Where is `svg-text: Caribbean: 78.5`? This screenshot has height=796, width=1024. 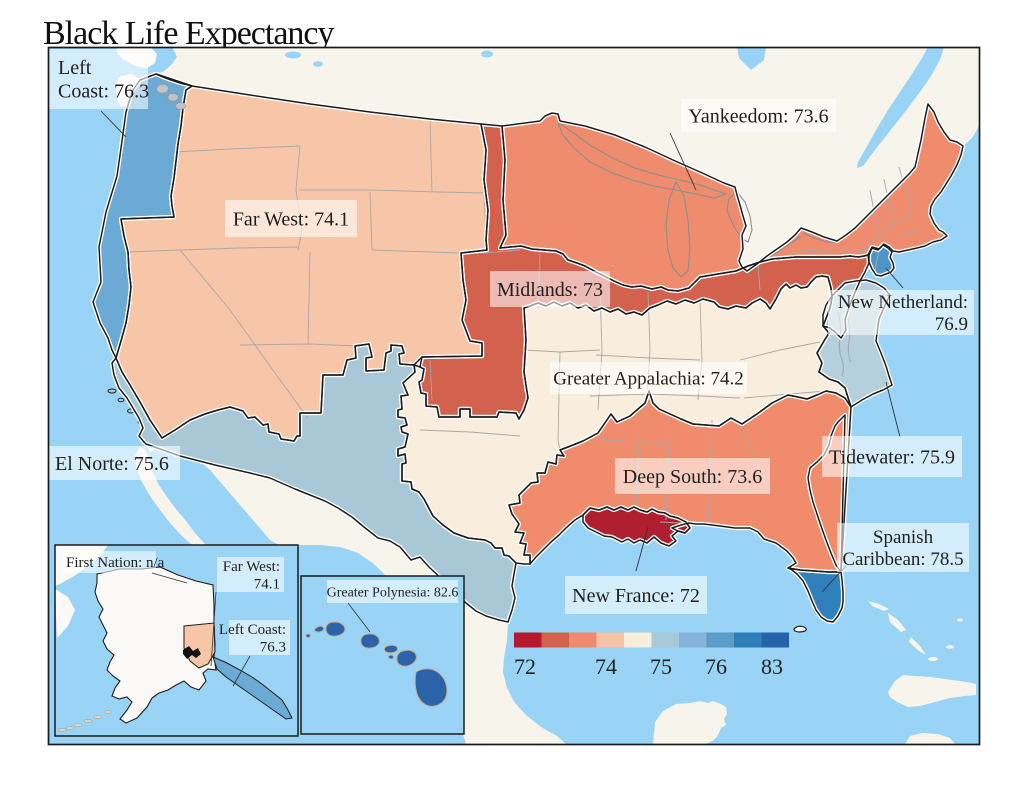
svg-text: Caribbean: 78.5 is located at coordinates (902, 559).